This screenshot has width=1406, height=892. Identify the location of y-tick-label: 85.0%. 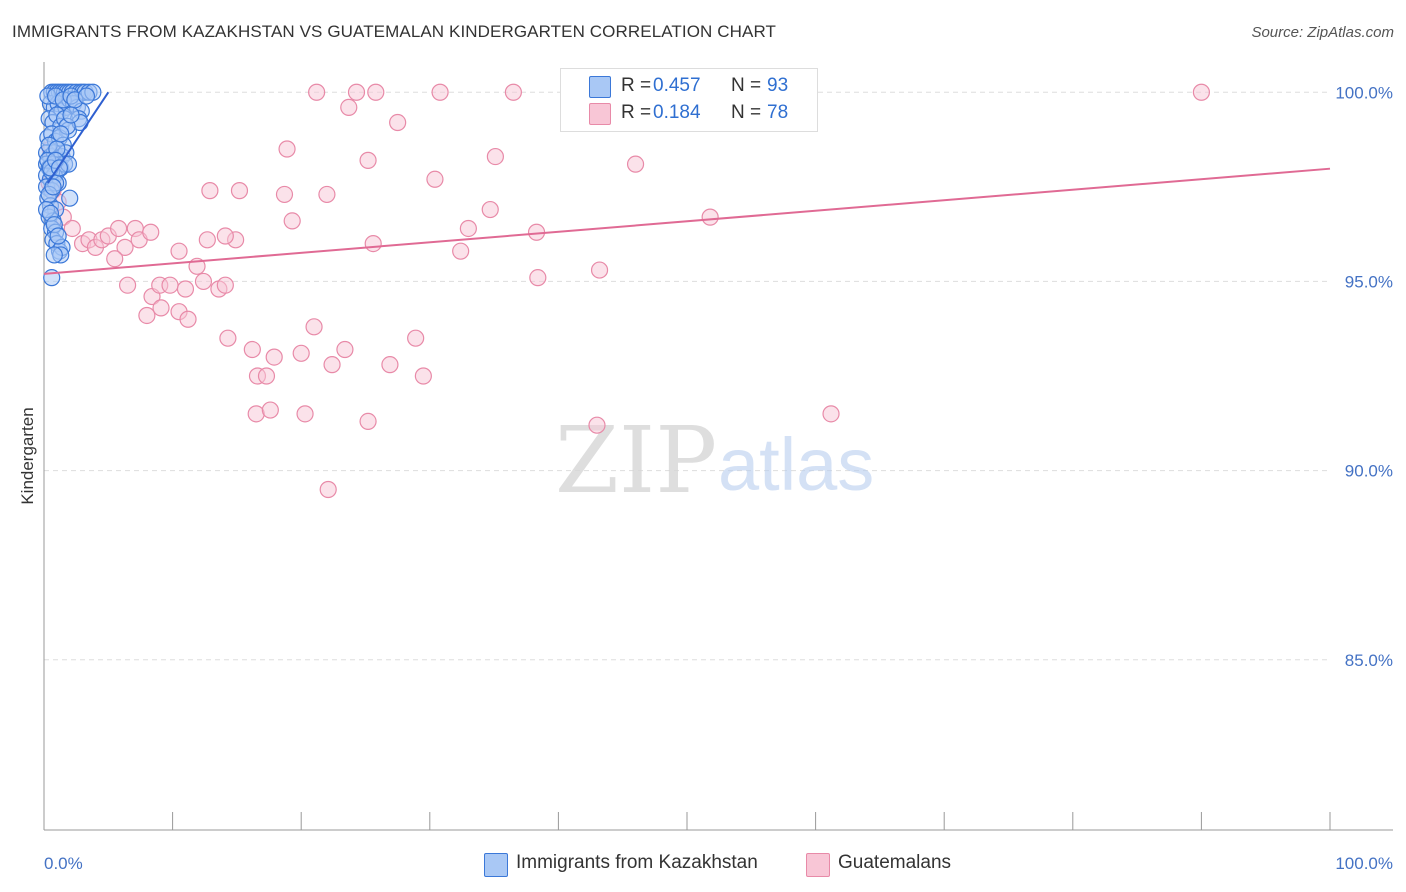
(1369, 660).